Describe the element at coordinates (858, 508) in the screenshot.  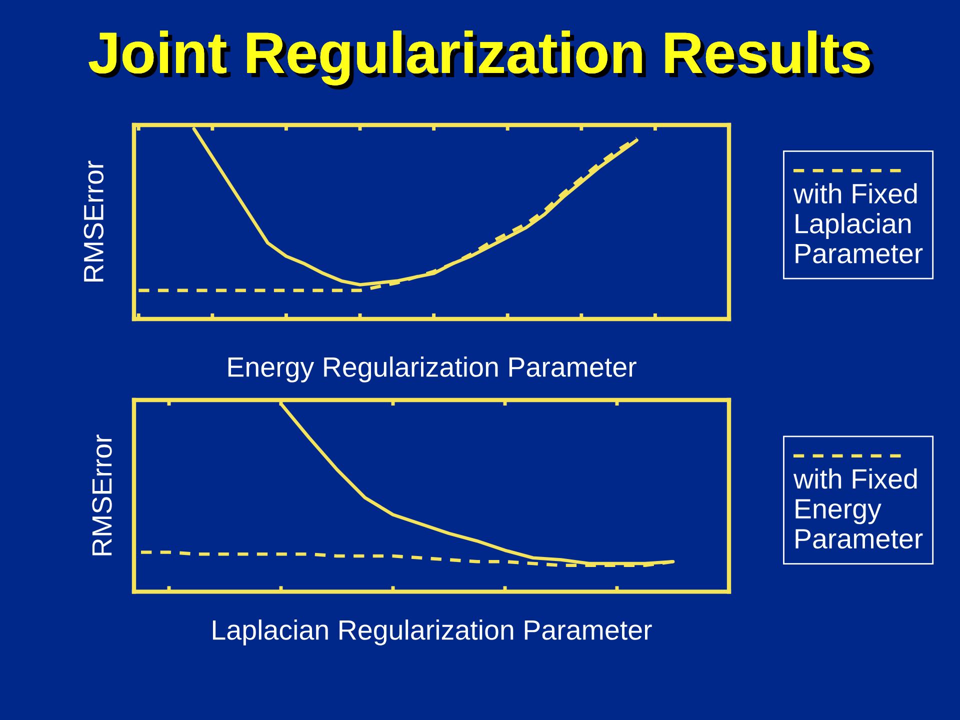
I see `legend-label: with Fixed Energy Parameter` at that location.